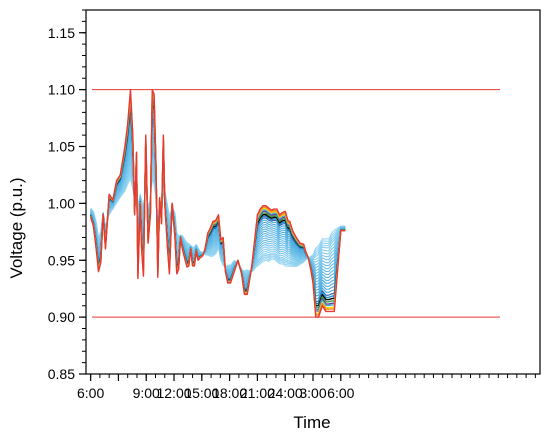  Describe the element at coordinates (61, 147) in the screenshot. I see `y-tick-label: 1.05` at that location.